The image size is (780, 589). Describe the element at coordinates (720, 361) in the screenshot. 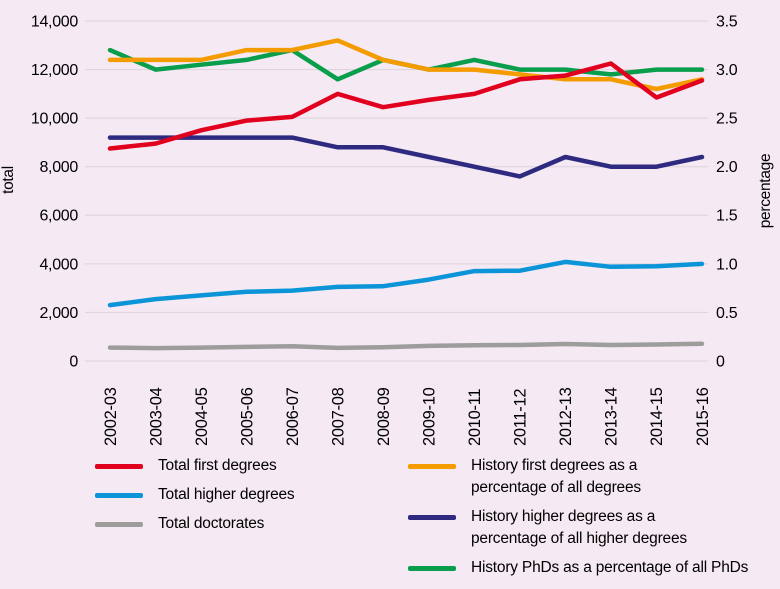

I see `right-axis-tick-label: 0` at that location.